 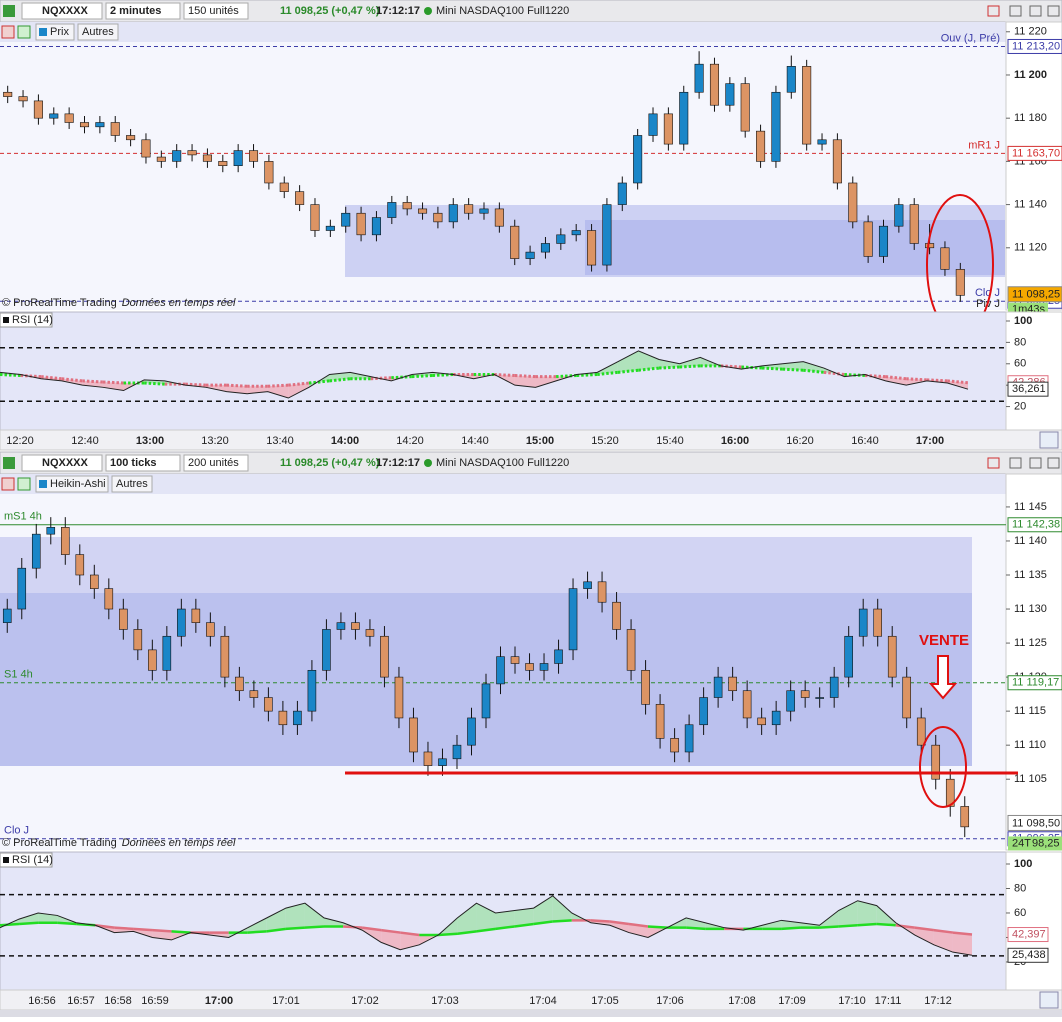 What do you see at coordinates (1034, 153) in the screenshot?
I see `level-tag` at bounding box center [1034, 153].